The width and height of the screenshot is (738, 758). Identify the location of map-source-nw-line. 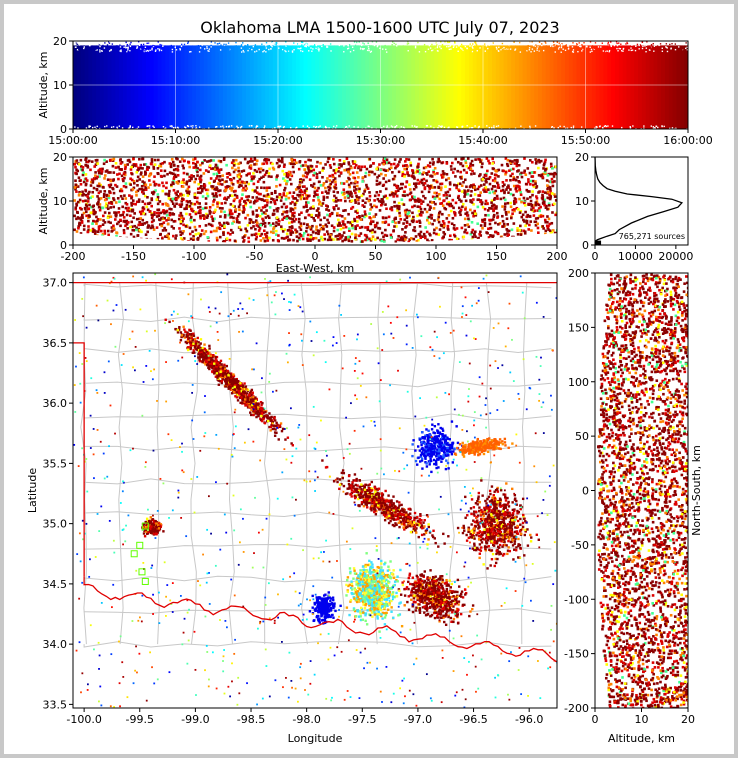
(261, 405).